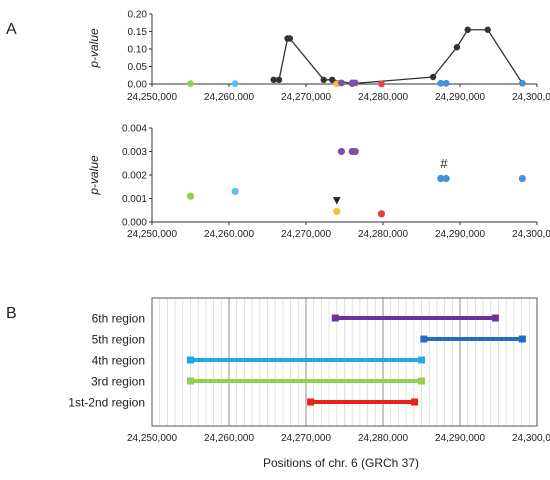 Image resolution: width=550 pixels, height=480 pixels. What do you see at coordinates (118, 340) in the screenshot?
I see `chart-b-region-label: 5th region` at bounding box center [118, 340].